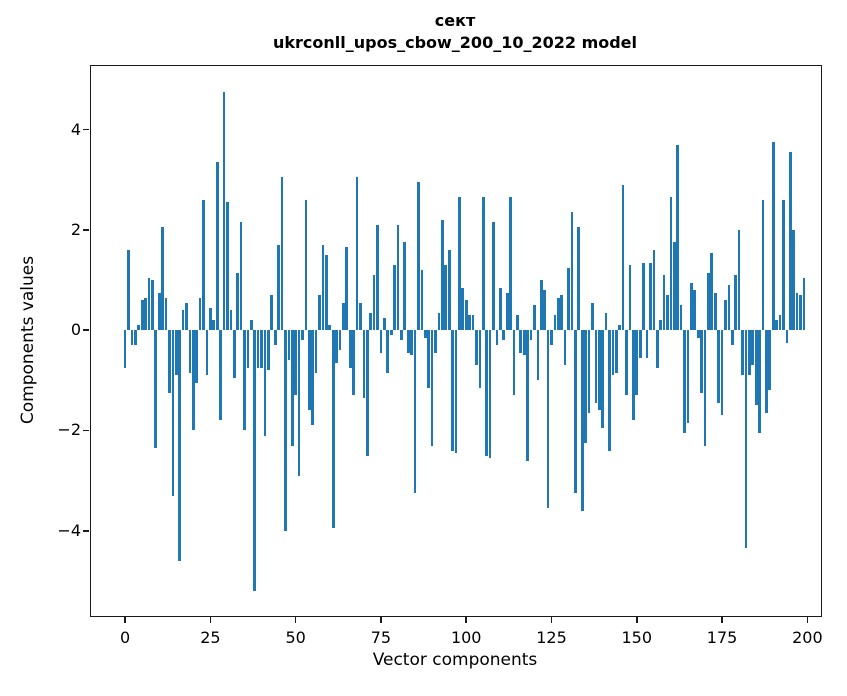  Describe the element at coordinates (69, 430) in the screenshot. I see `y-tick-label: −2` at that location.